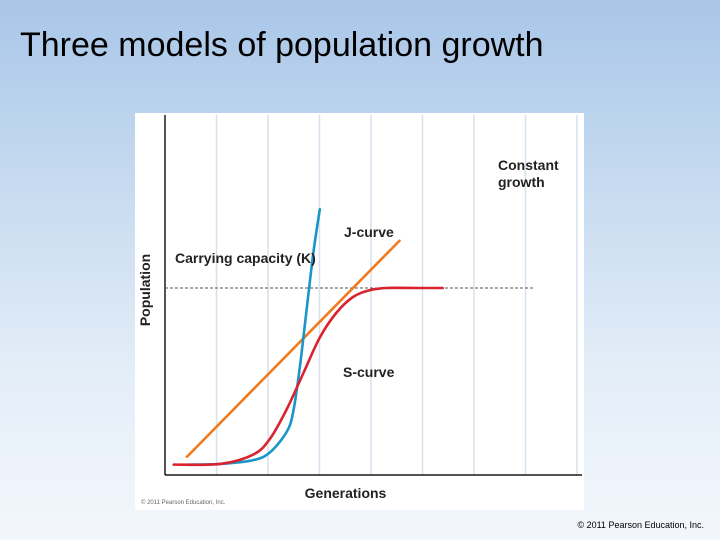  Describe the element at coordinates (528, 165) in the screenshot. I see `constant-growth-label-line1: Constant` at that location.